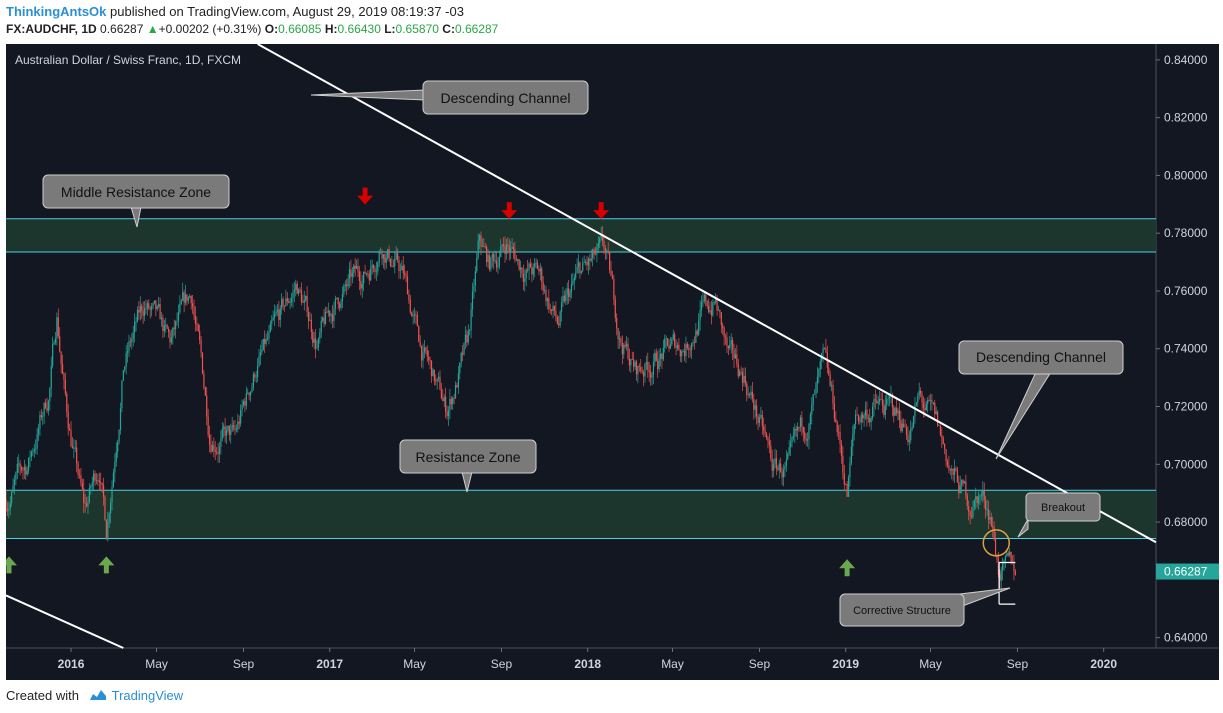  What do you see at coordinates (1059, 515) in the screenshot?
I see `callout-breakout: Breakout` at bounding box center [1059, 515].